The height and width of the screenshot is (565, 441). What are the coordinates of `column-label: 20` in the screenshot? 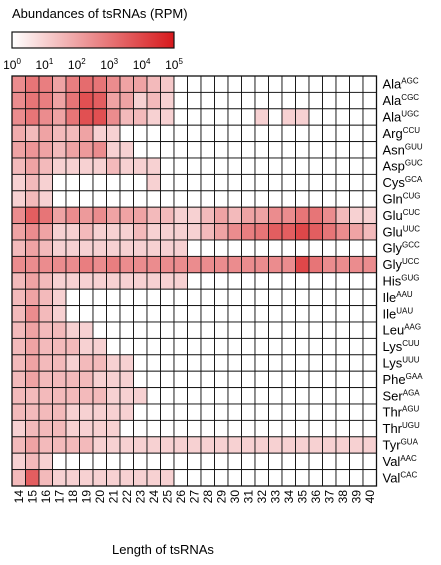 It's located at (100, 497).